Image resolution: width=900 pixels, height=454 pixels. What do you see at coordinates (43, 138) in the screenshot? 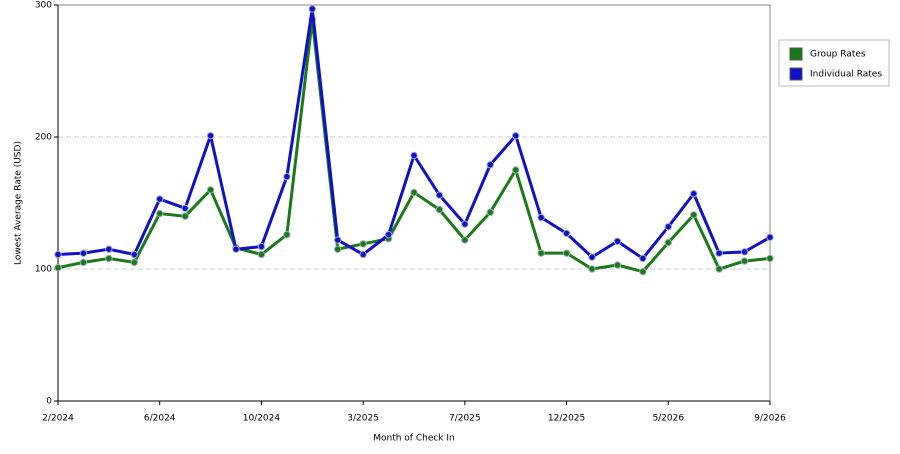
I see `y-tick-label: 200` at bounding box center [43, 138].